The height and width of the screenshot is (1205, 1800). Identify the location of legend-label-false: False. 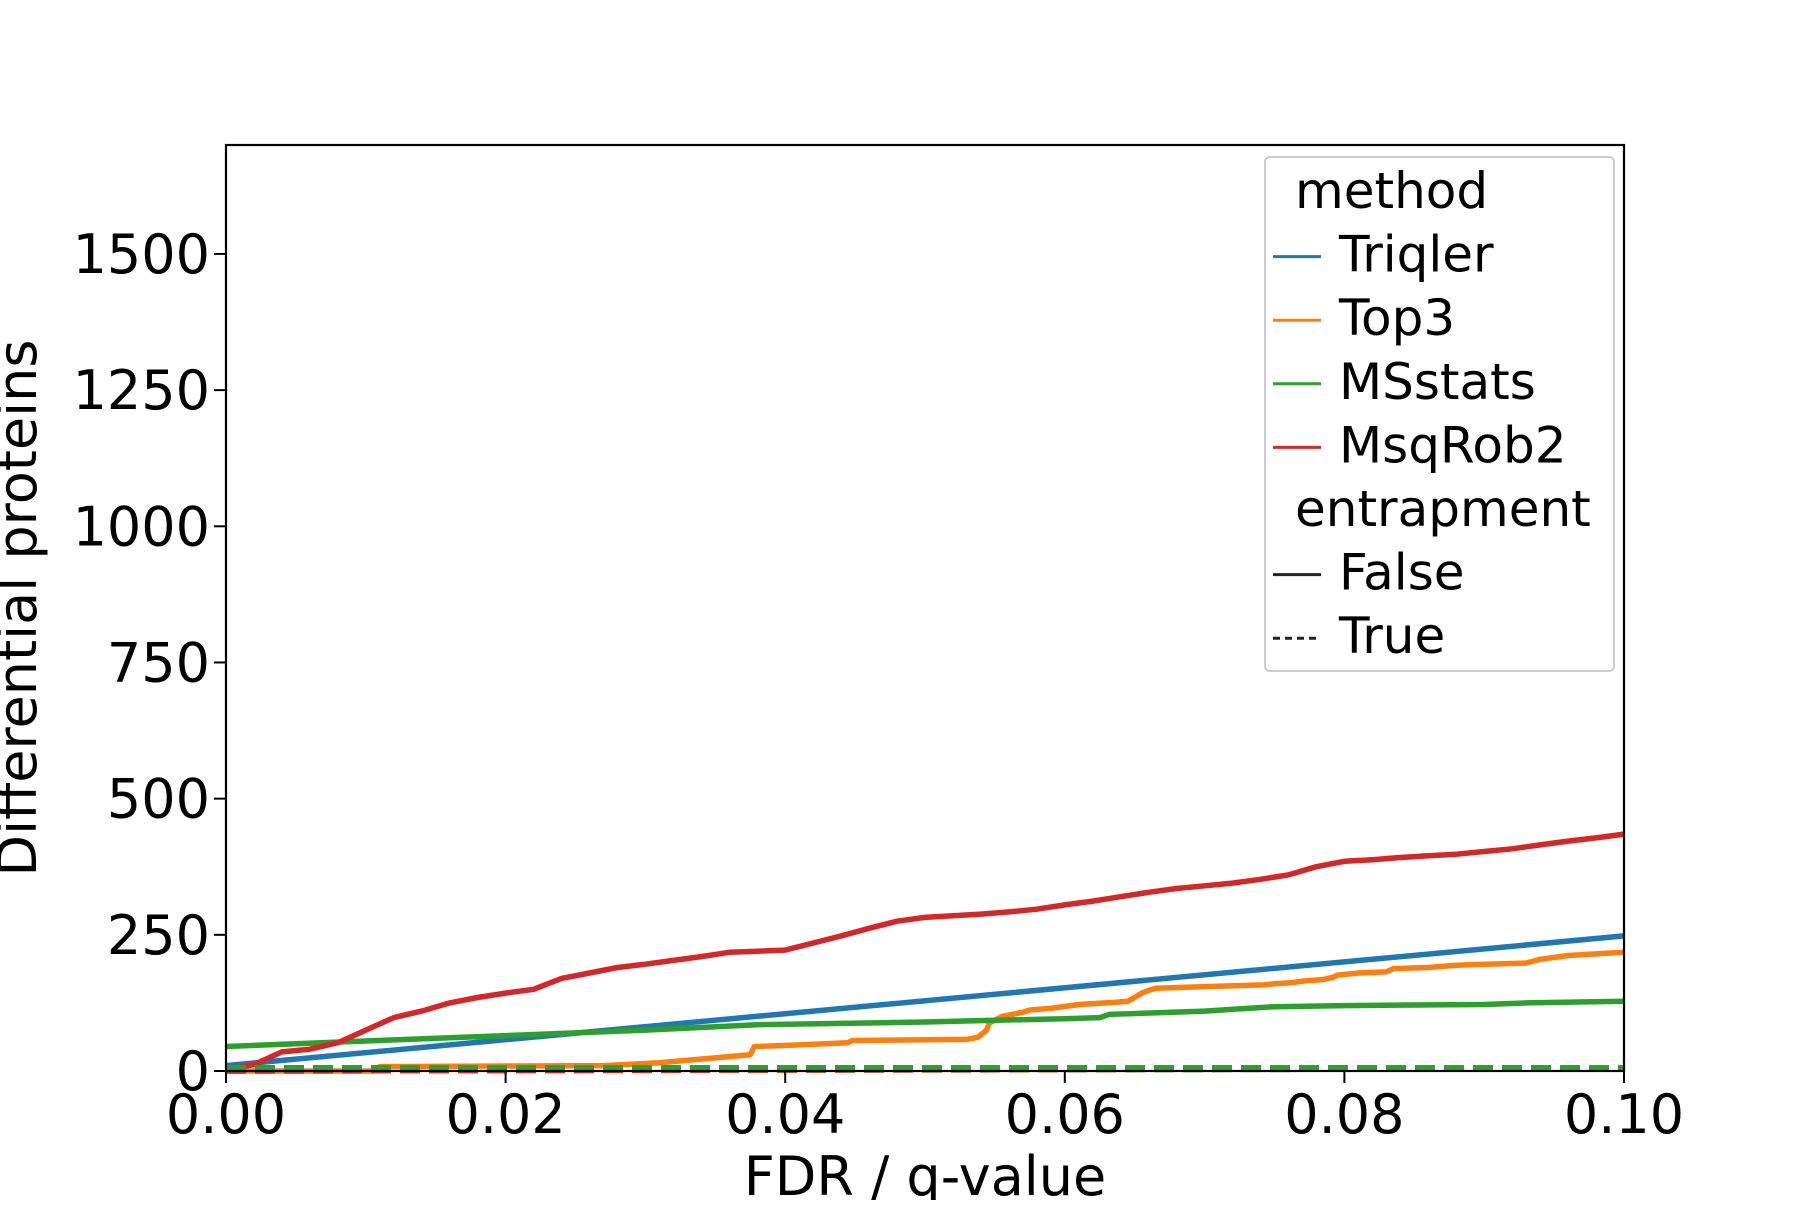
(1402, 573).